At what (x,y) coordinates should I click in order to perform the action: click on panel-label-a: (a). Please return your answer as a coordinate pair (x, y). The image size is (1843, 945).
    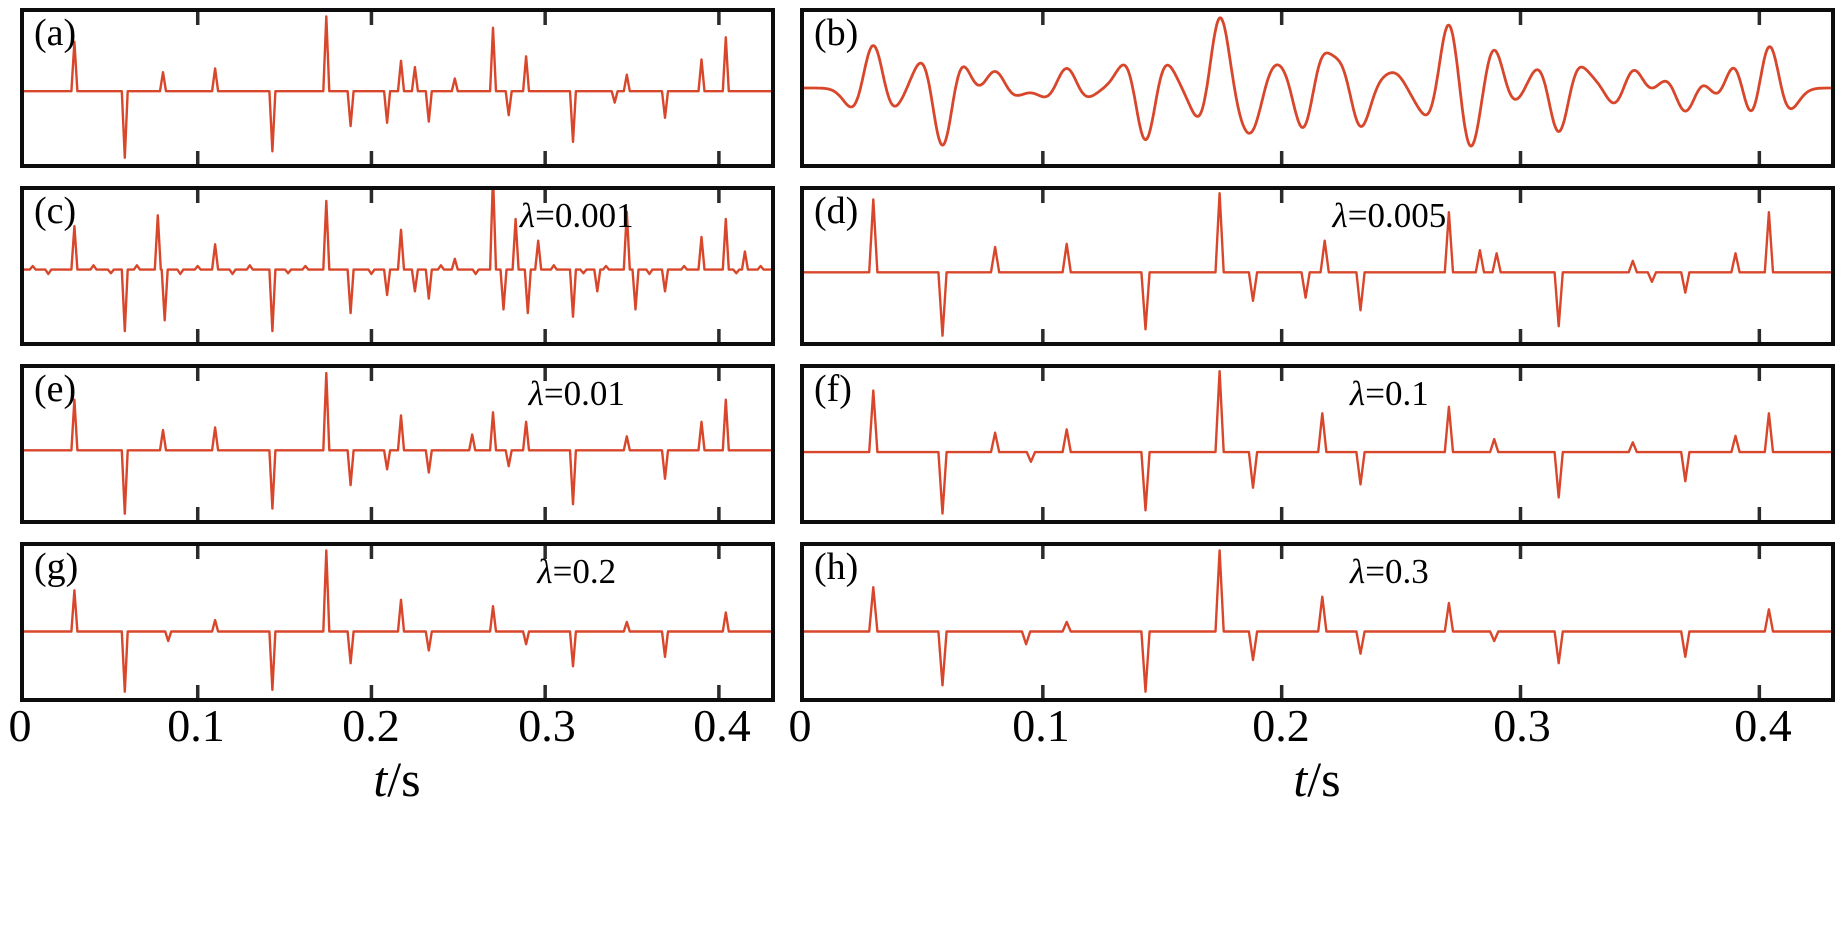
    Looking at the image, I should click on (55, 33).